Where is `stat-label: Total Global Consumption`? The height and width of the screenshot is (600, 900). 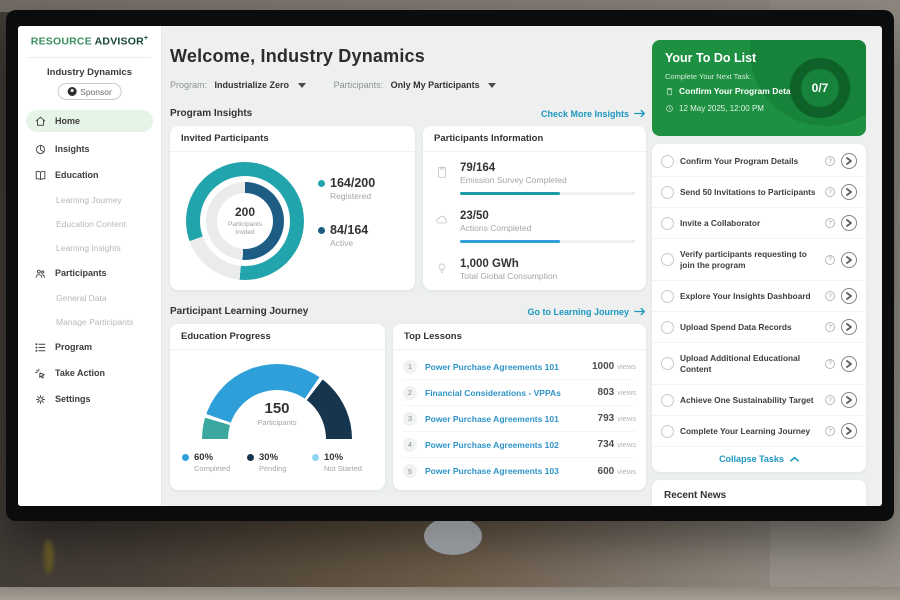 stat-label: Total Global Consumption is located at coordinates (509, 276).